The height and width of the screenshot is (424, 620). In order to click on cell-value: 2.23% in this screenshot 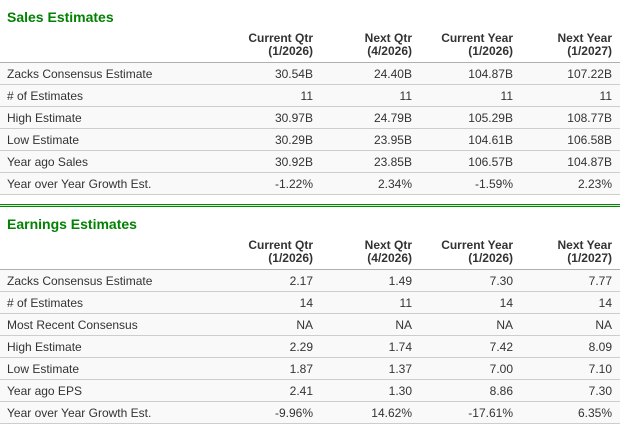, I will do `click(570, 183)`.